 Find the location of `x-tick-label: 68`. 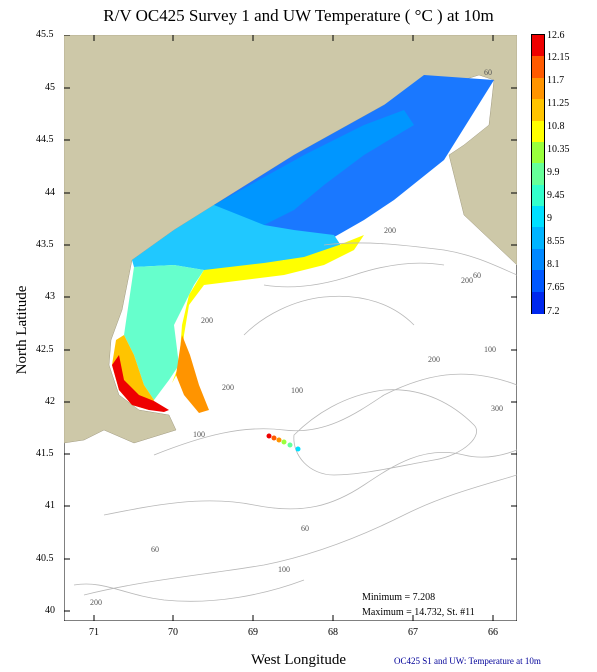

x-tick-label: 68 is located at coordinates (333, 632).